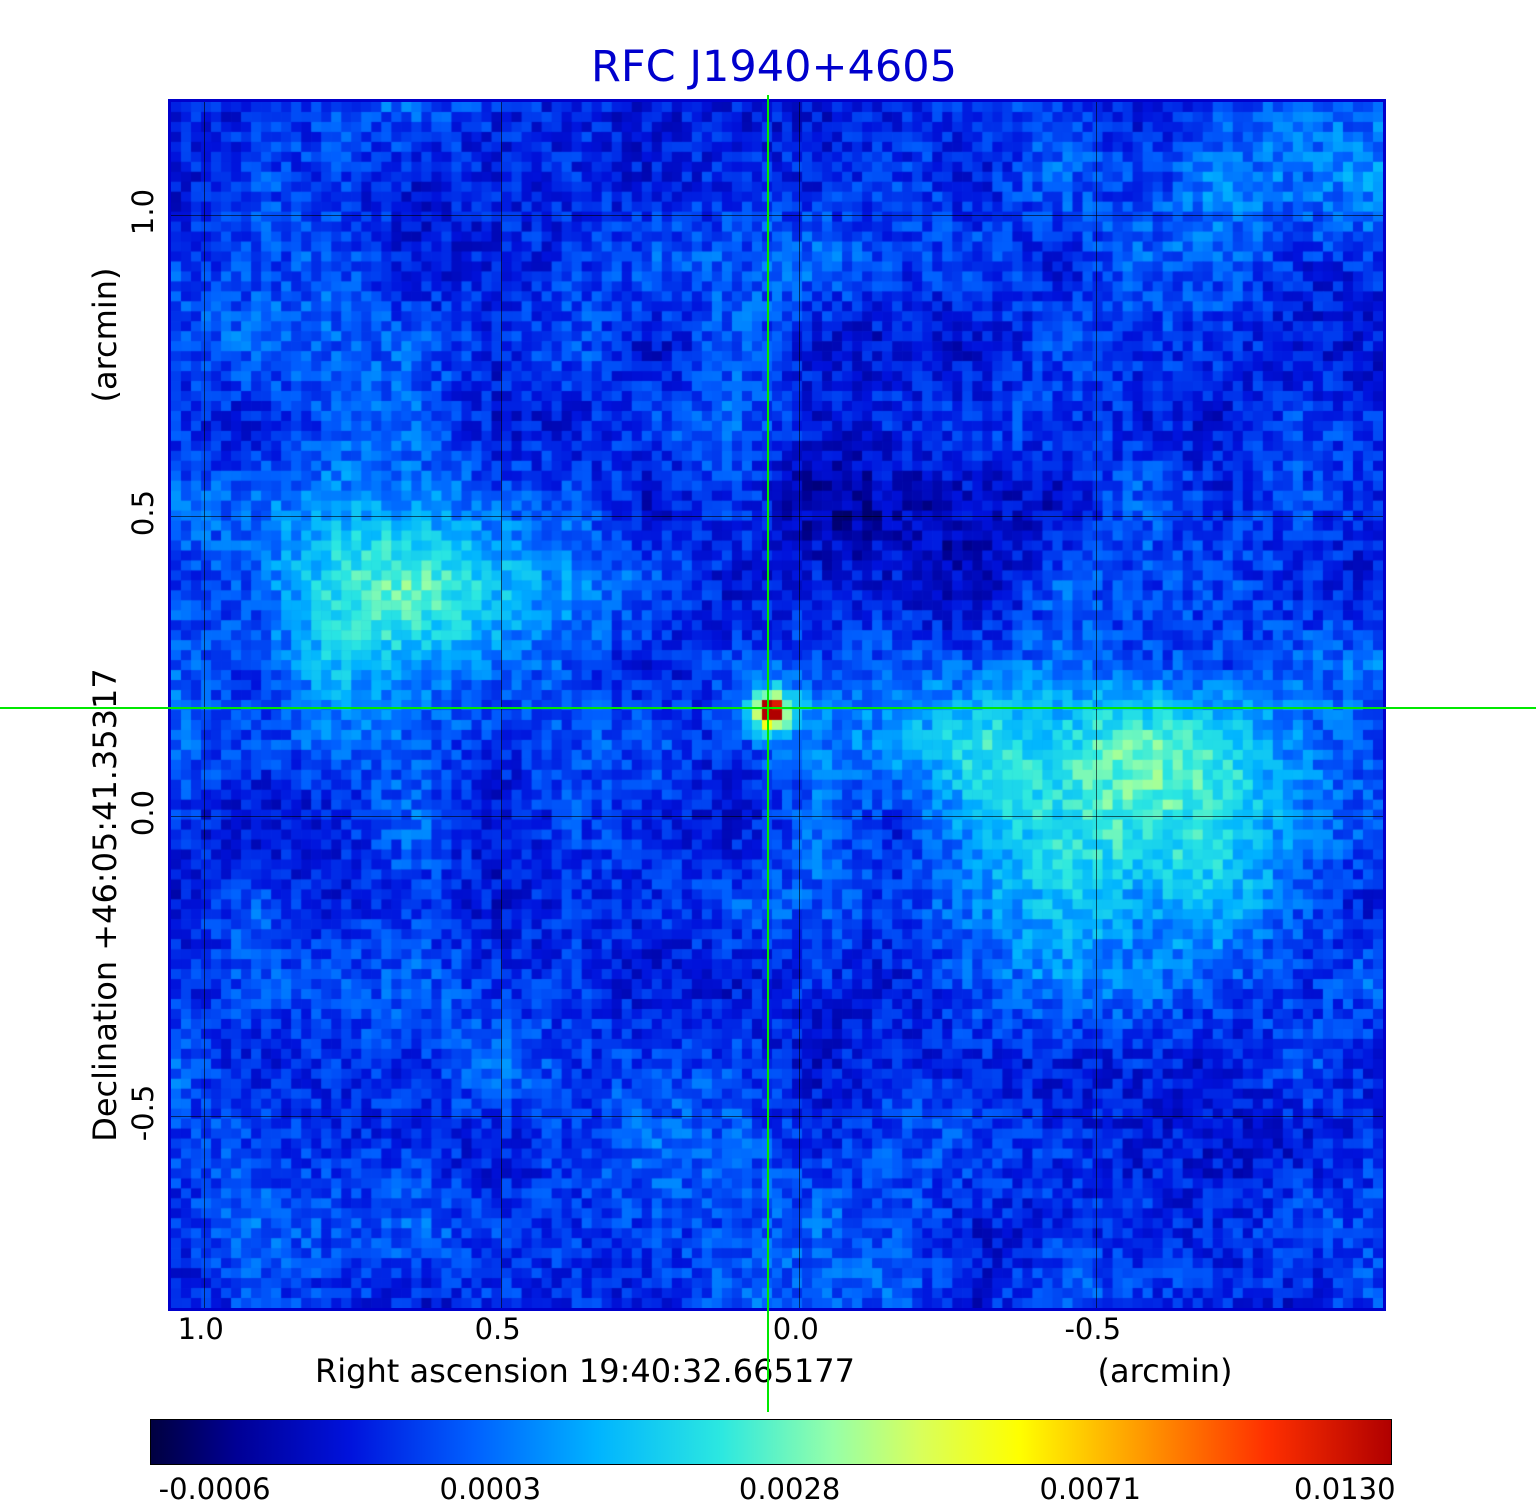 The image size is (1536, 1511). I want to click on y-tick-label: -0.5, so click(143, 1113).